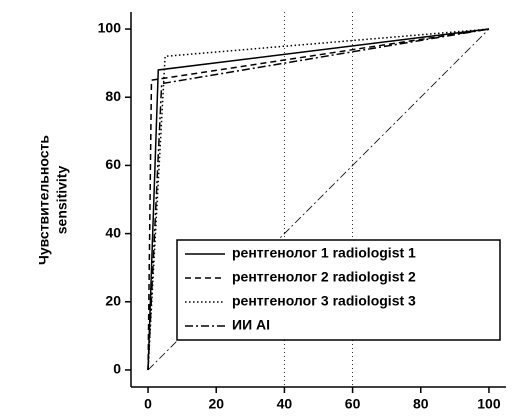  What do you see at coordinates (251, 325) in the screenshot?
I see `legend-label: ИИ AI` at bounding box center [251, 325].